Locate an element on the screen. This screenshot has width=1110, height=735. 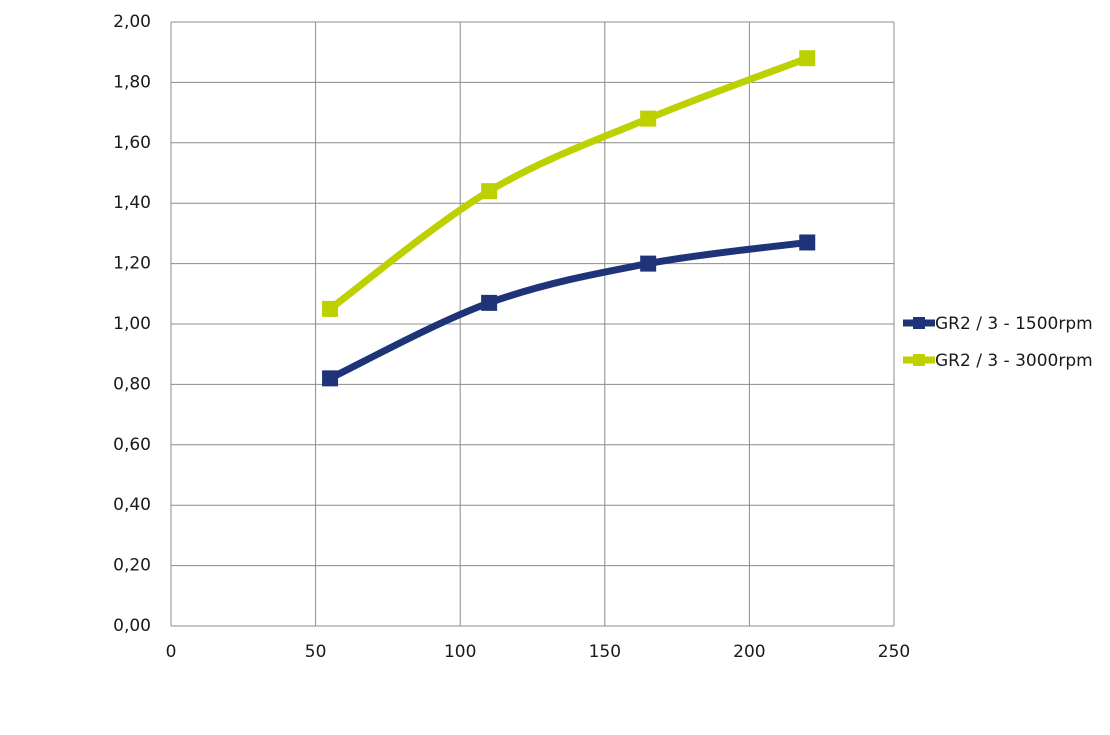
series-line is located at coordinates (568, 310).